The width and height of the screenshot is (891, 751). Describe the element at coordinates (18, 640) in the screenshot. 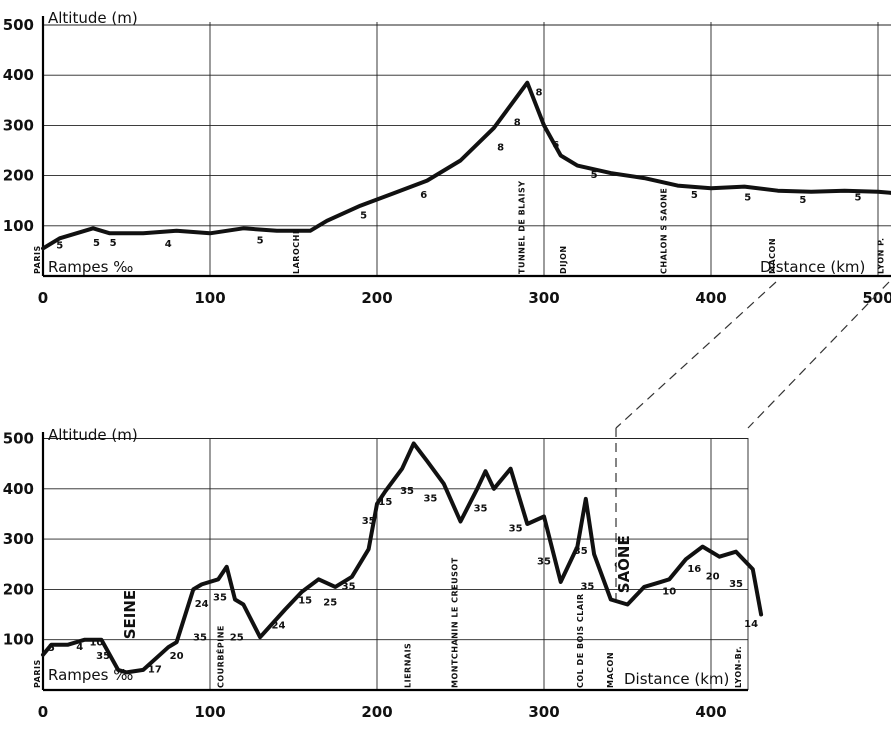

I see `bot-ytick-100: 100` at that location.